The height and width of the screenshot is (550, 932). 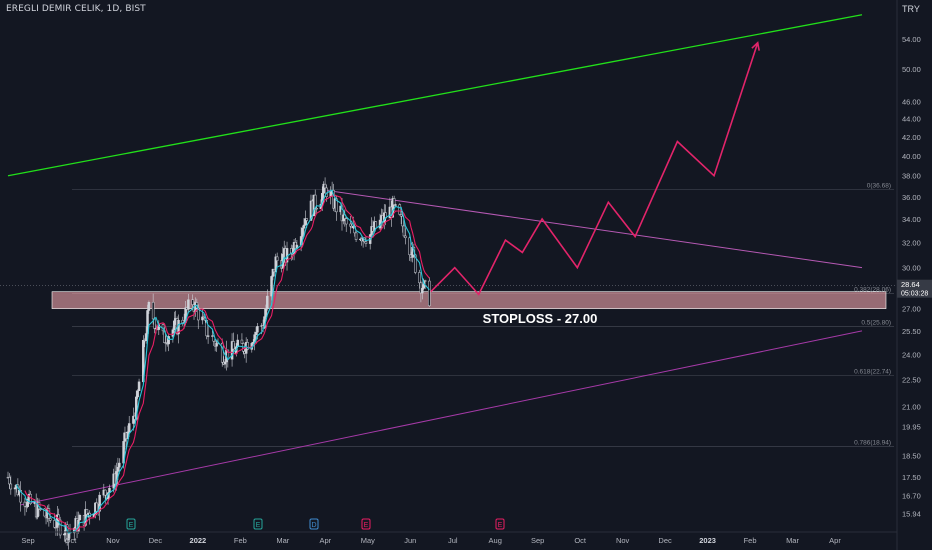 I want to click on support-zone, so click(x=469, y=300).